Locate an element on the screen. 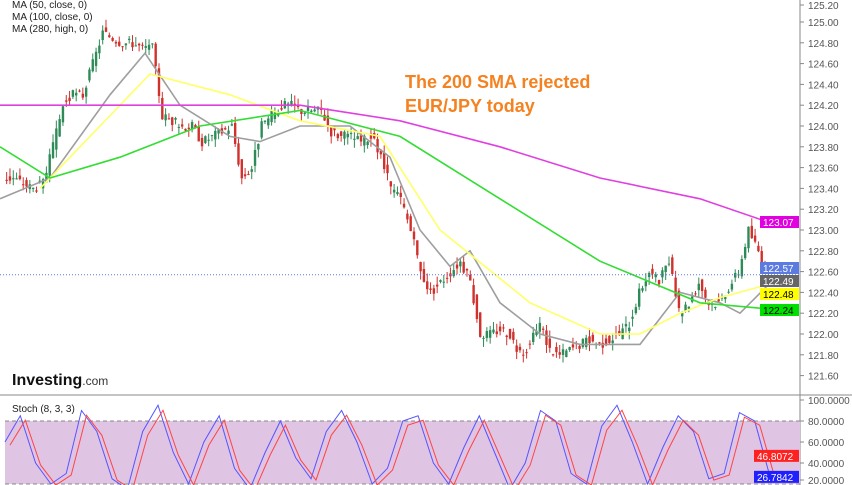 The height and width of the screenshot is (485, 852). price-label: 122.48 is located at coordinates (778, 295).